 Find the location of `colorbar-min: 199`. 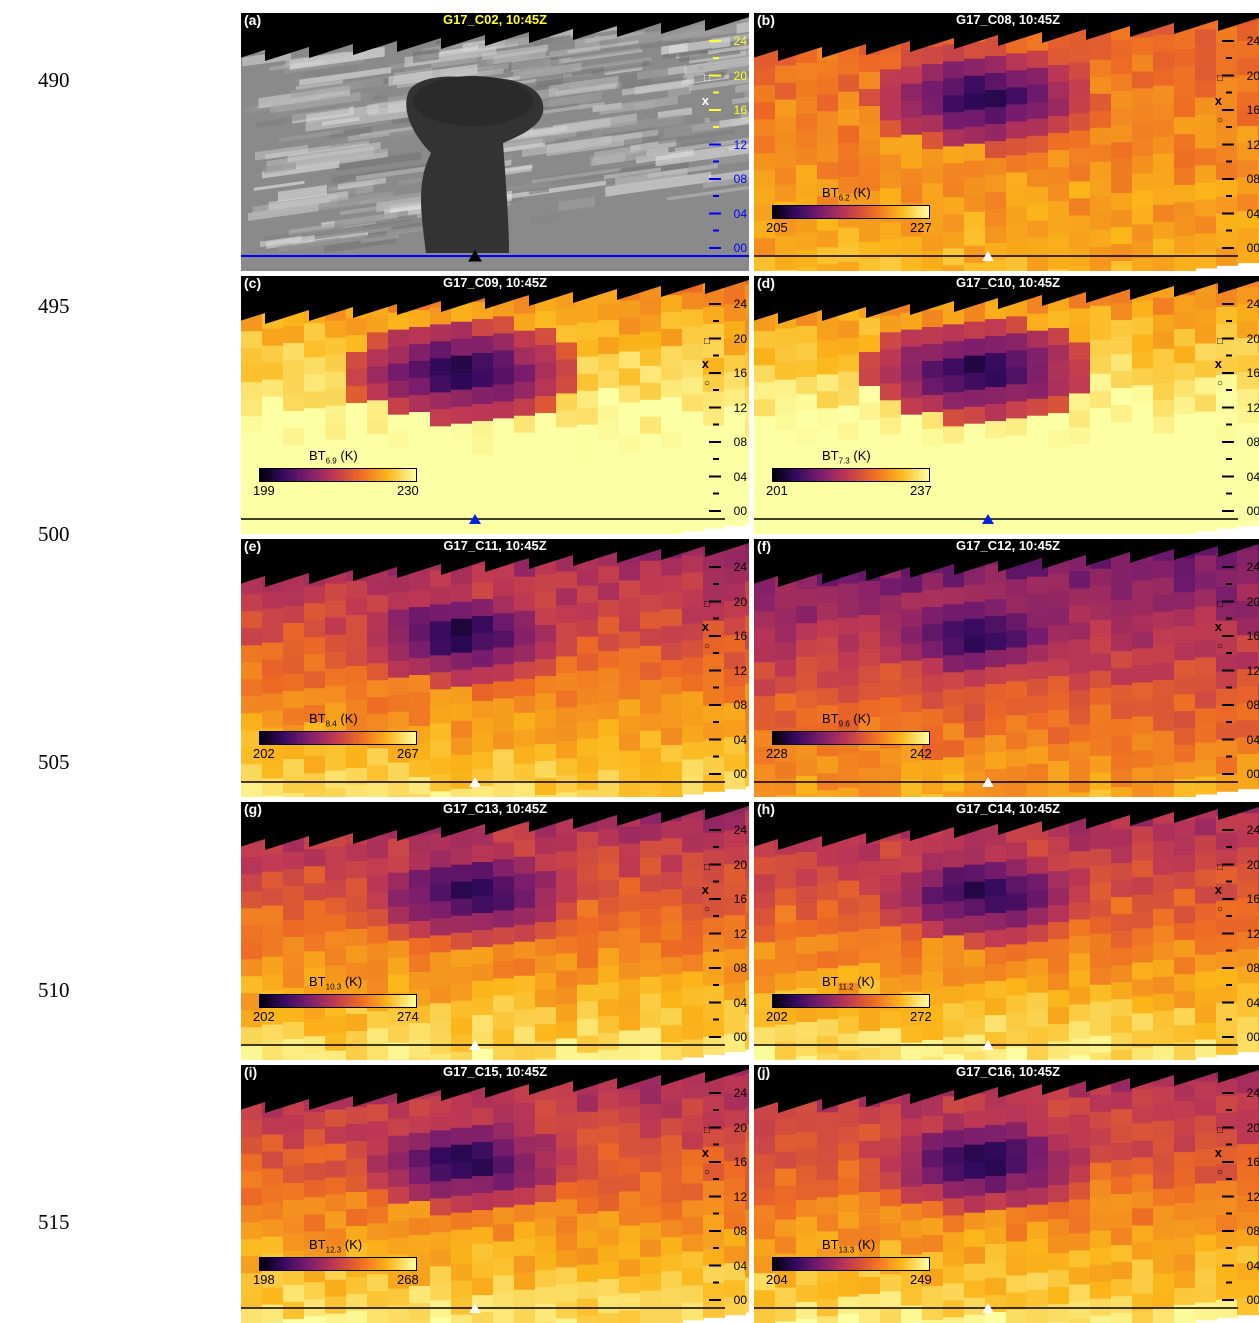

colorbar-min: 199 is located at coordinates (264, 490).